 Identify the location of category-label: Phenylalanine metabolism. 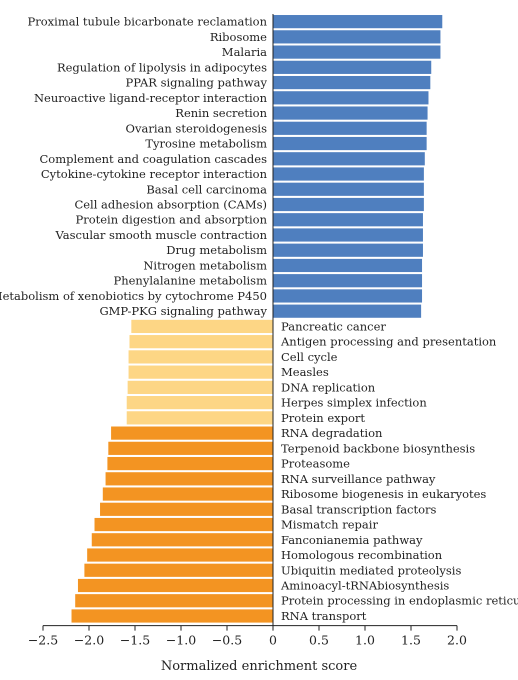
(190, 281).